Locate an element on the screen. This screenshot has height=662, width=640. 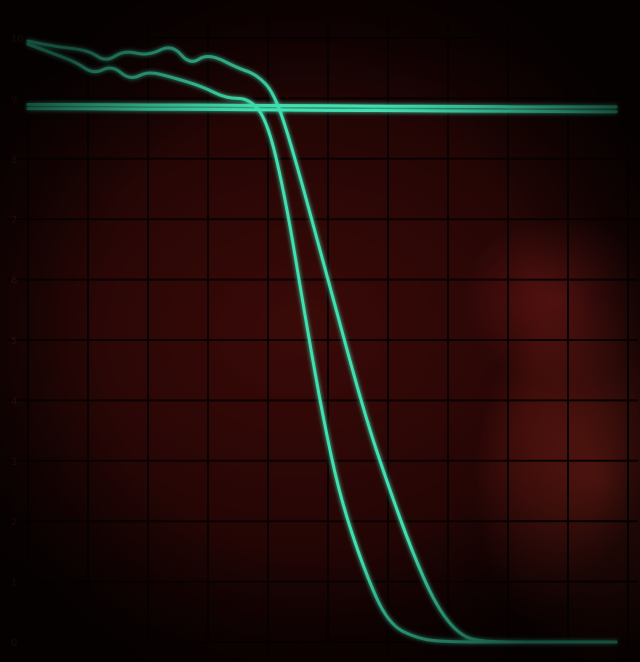
scale-label: 10 is located at coordinates (17, 39).